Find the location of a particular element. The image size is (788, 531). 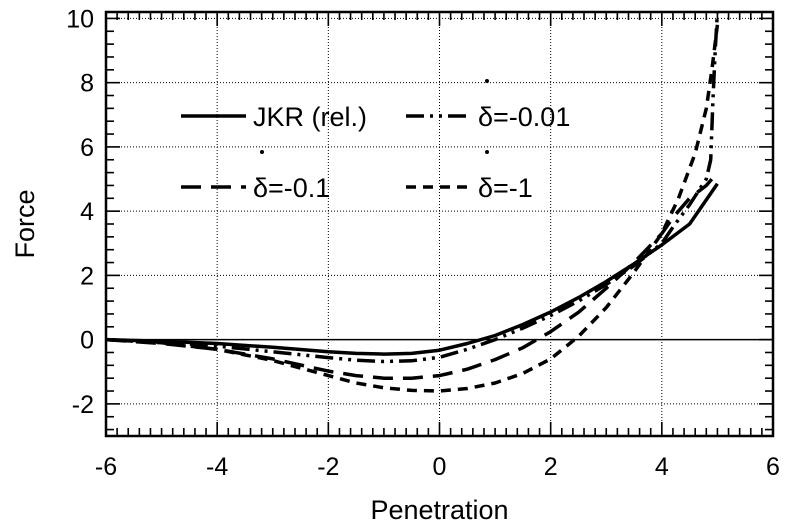

y-axis-label: Force is located at coordinates (25, 223).